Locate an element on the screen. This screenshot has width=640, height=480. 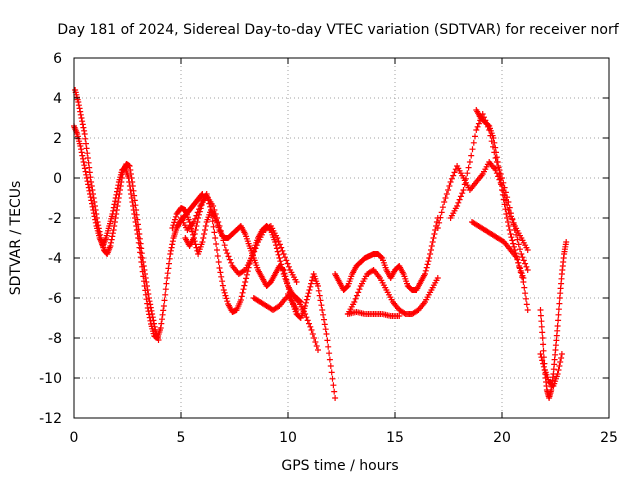
y-tick-label: -12 is located at coordinates (50, 419).